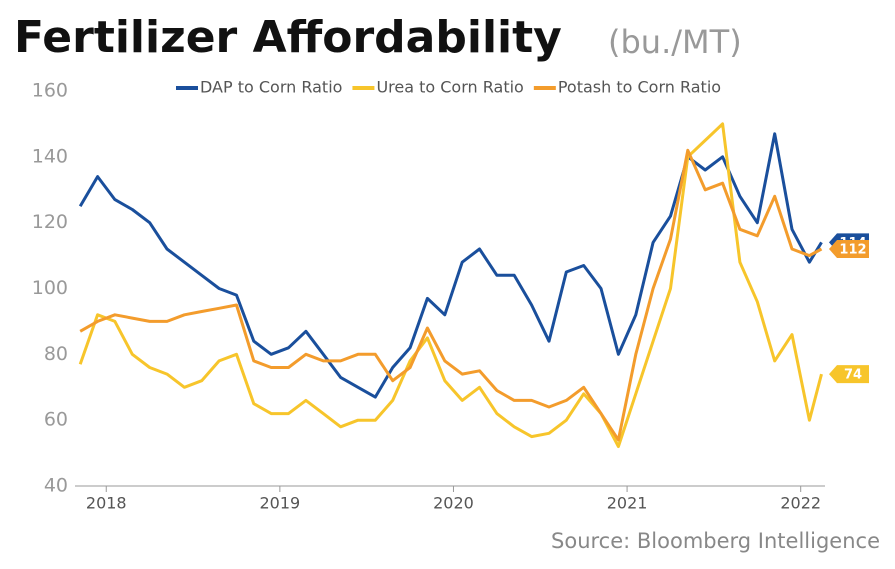 The height and width of the screenshot is (569, 895). What do you see at coordinates (288, 37) in the screenshot?
I see `chart-title: Fertilizer Affordability` at bounding box center [288, 37].